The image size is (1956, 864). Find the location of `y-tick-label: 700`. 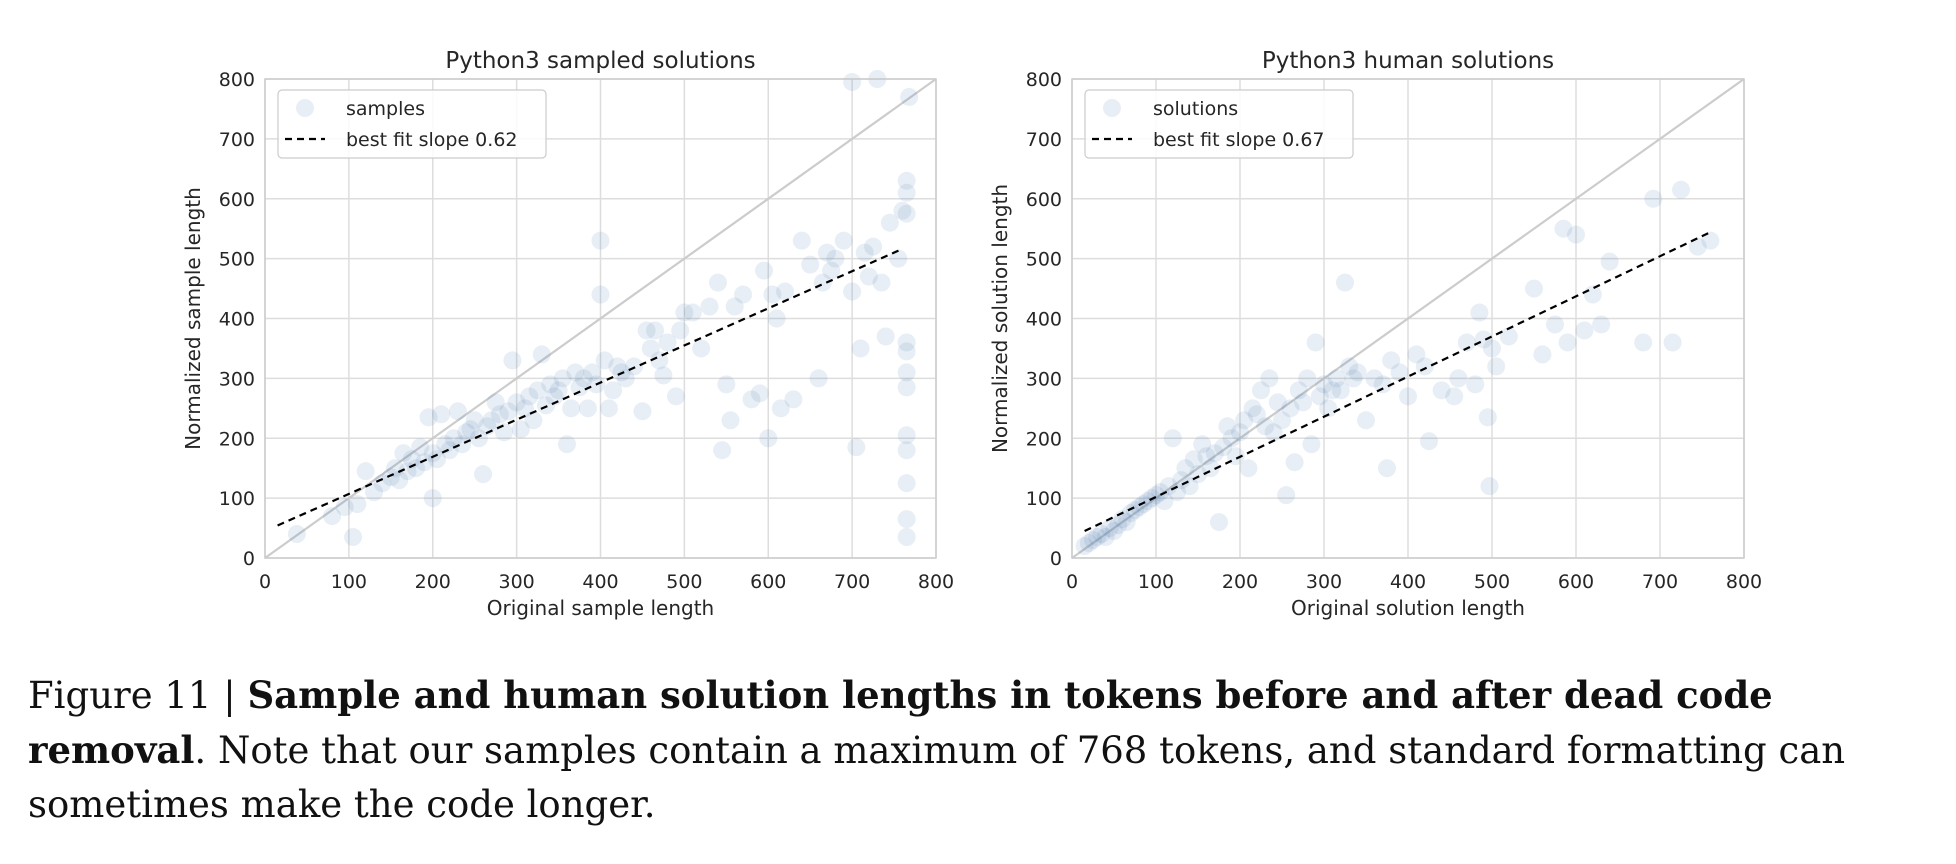

y-tick-label: 700 is located at coordinates (237, 140).